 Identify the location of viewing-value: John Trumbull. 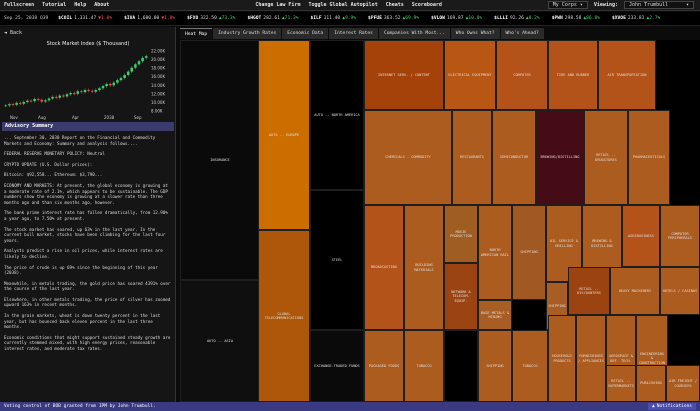
(649, 5).